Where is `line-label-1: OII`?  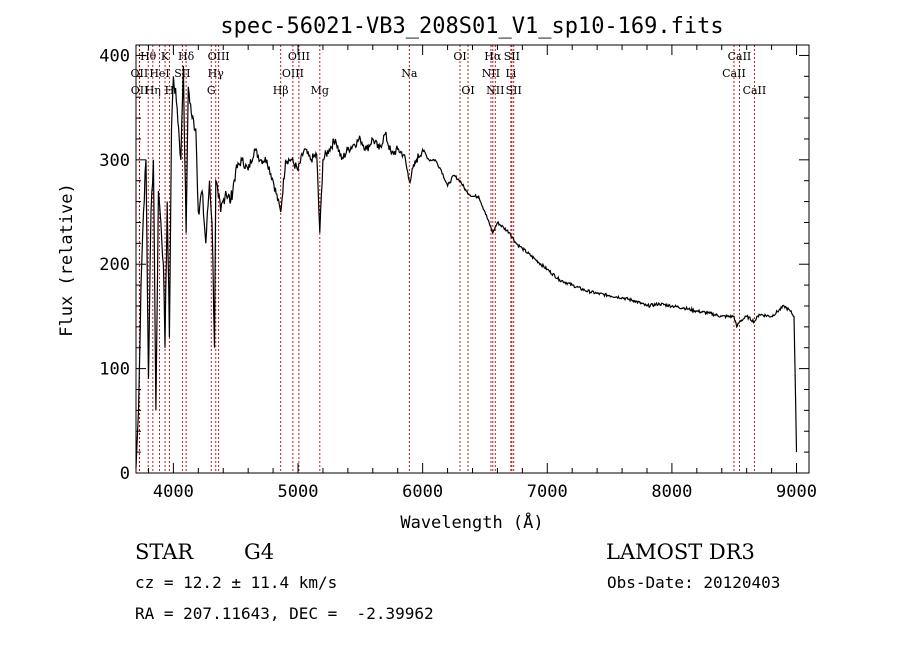 line-label-1: OII is located at coordinates (140, 73).